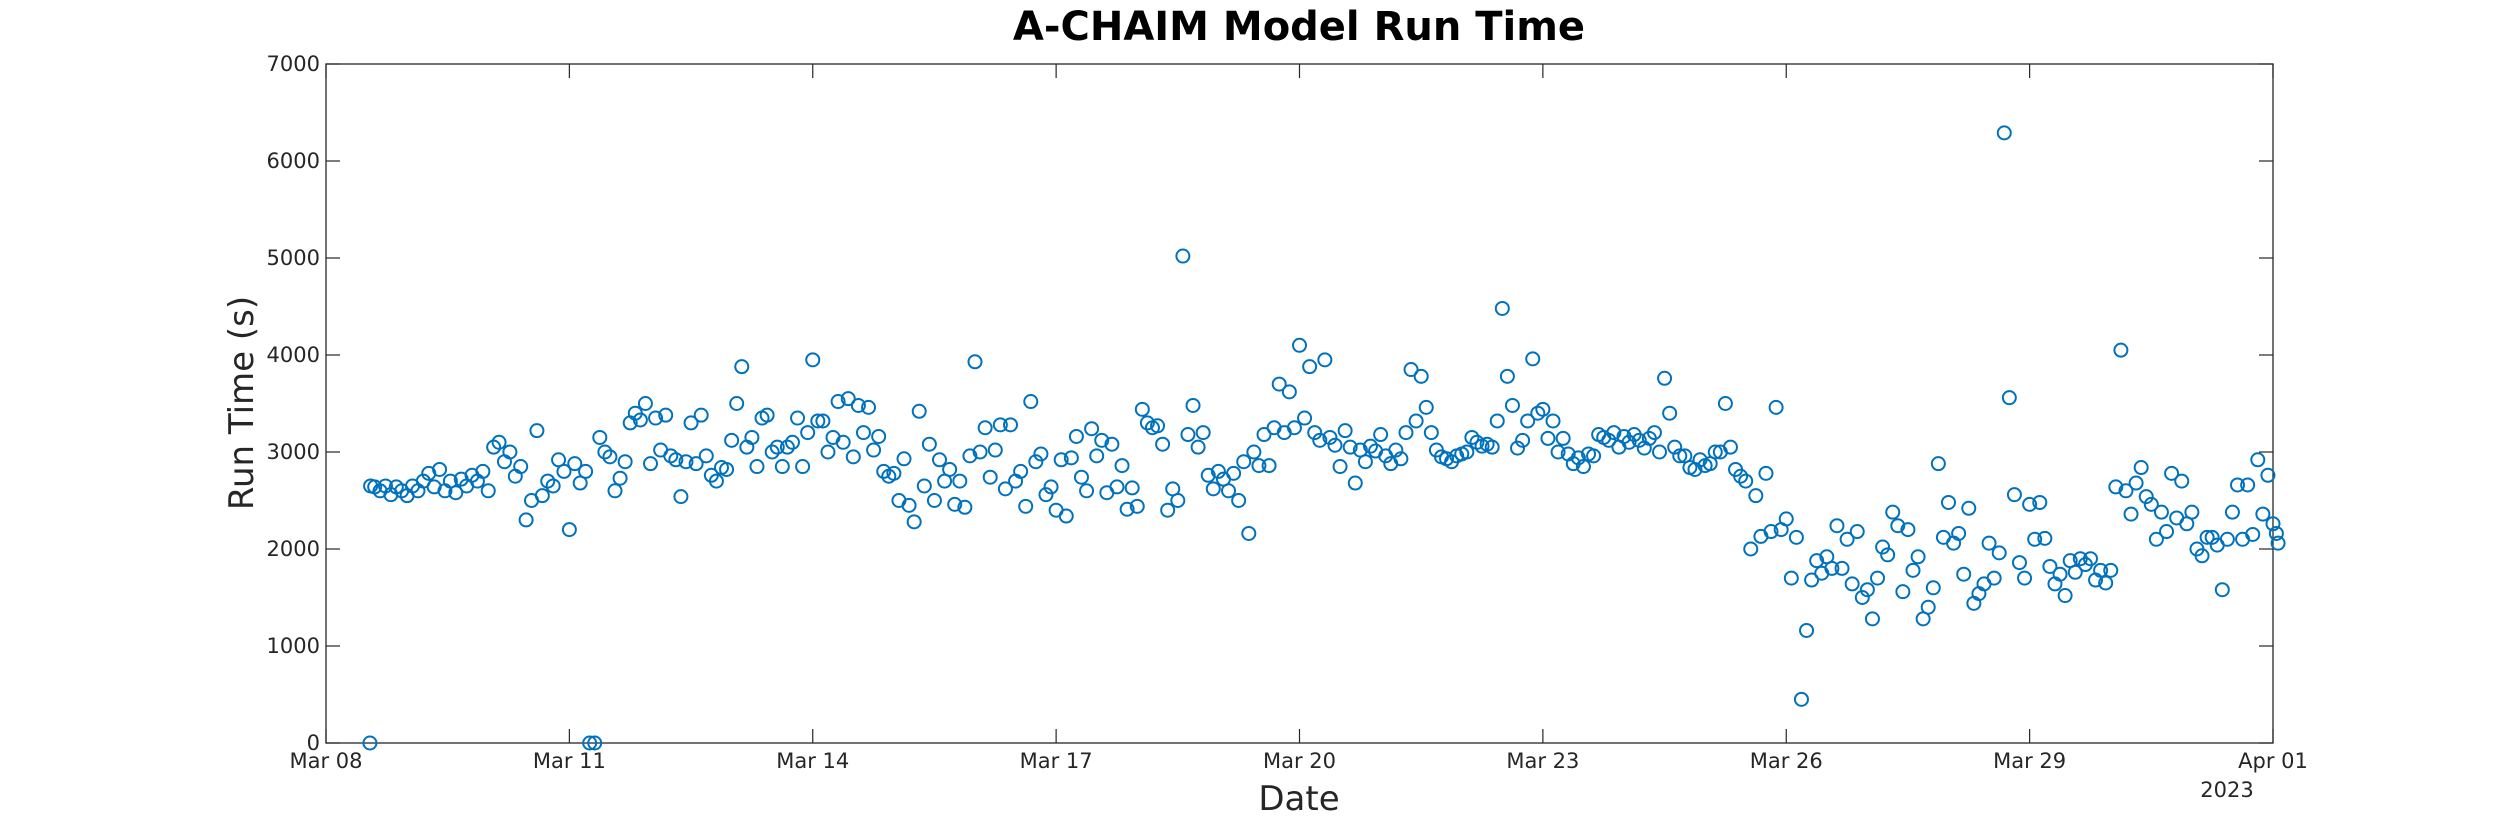  I want to click on y-tick-label: 5000, so click(293, 258).